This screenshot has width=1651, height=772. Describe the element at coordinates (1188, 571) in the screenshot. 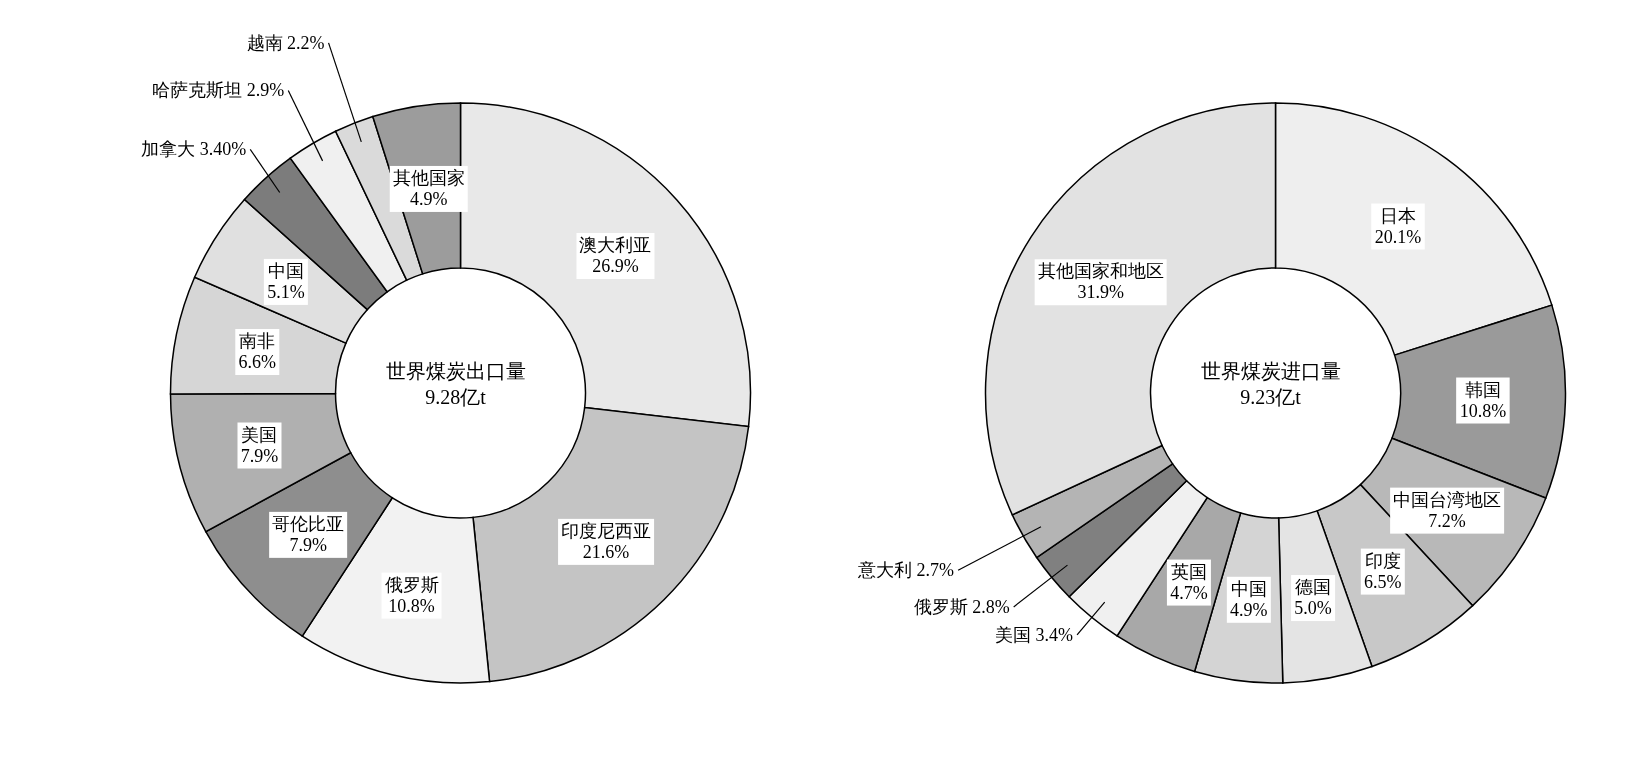

I see `slice-label: 英国` at that location.